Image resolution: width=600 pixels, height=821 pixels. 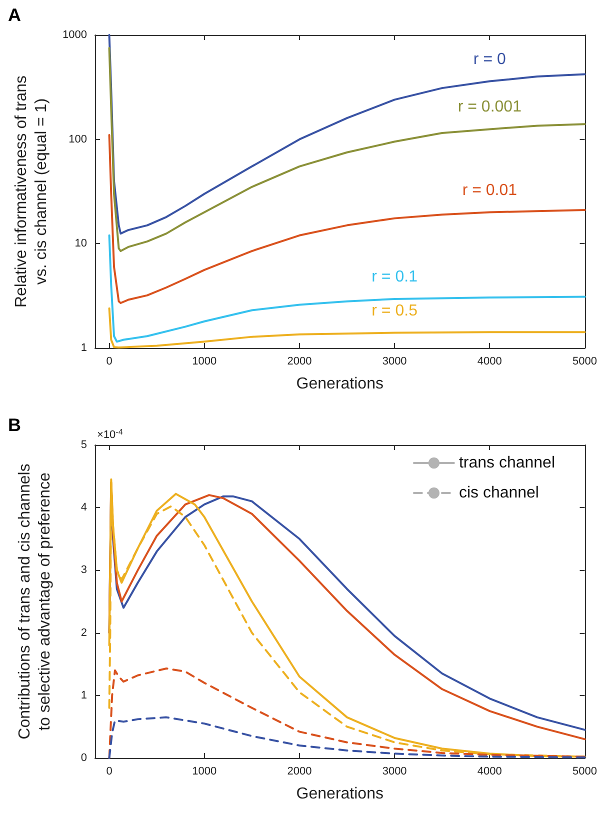 I want to click on y-tick-label: 3, so click(x=83, y=570).